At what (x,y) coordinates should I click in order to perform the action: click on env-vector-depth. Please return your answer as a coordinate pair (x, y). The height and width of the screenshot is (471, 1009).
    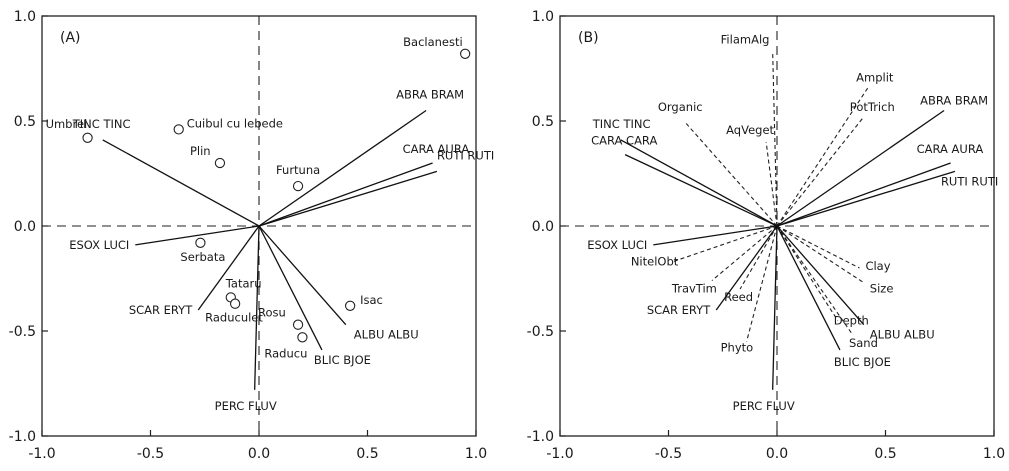
    Looking at the image, I should click on (807, 273).